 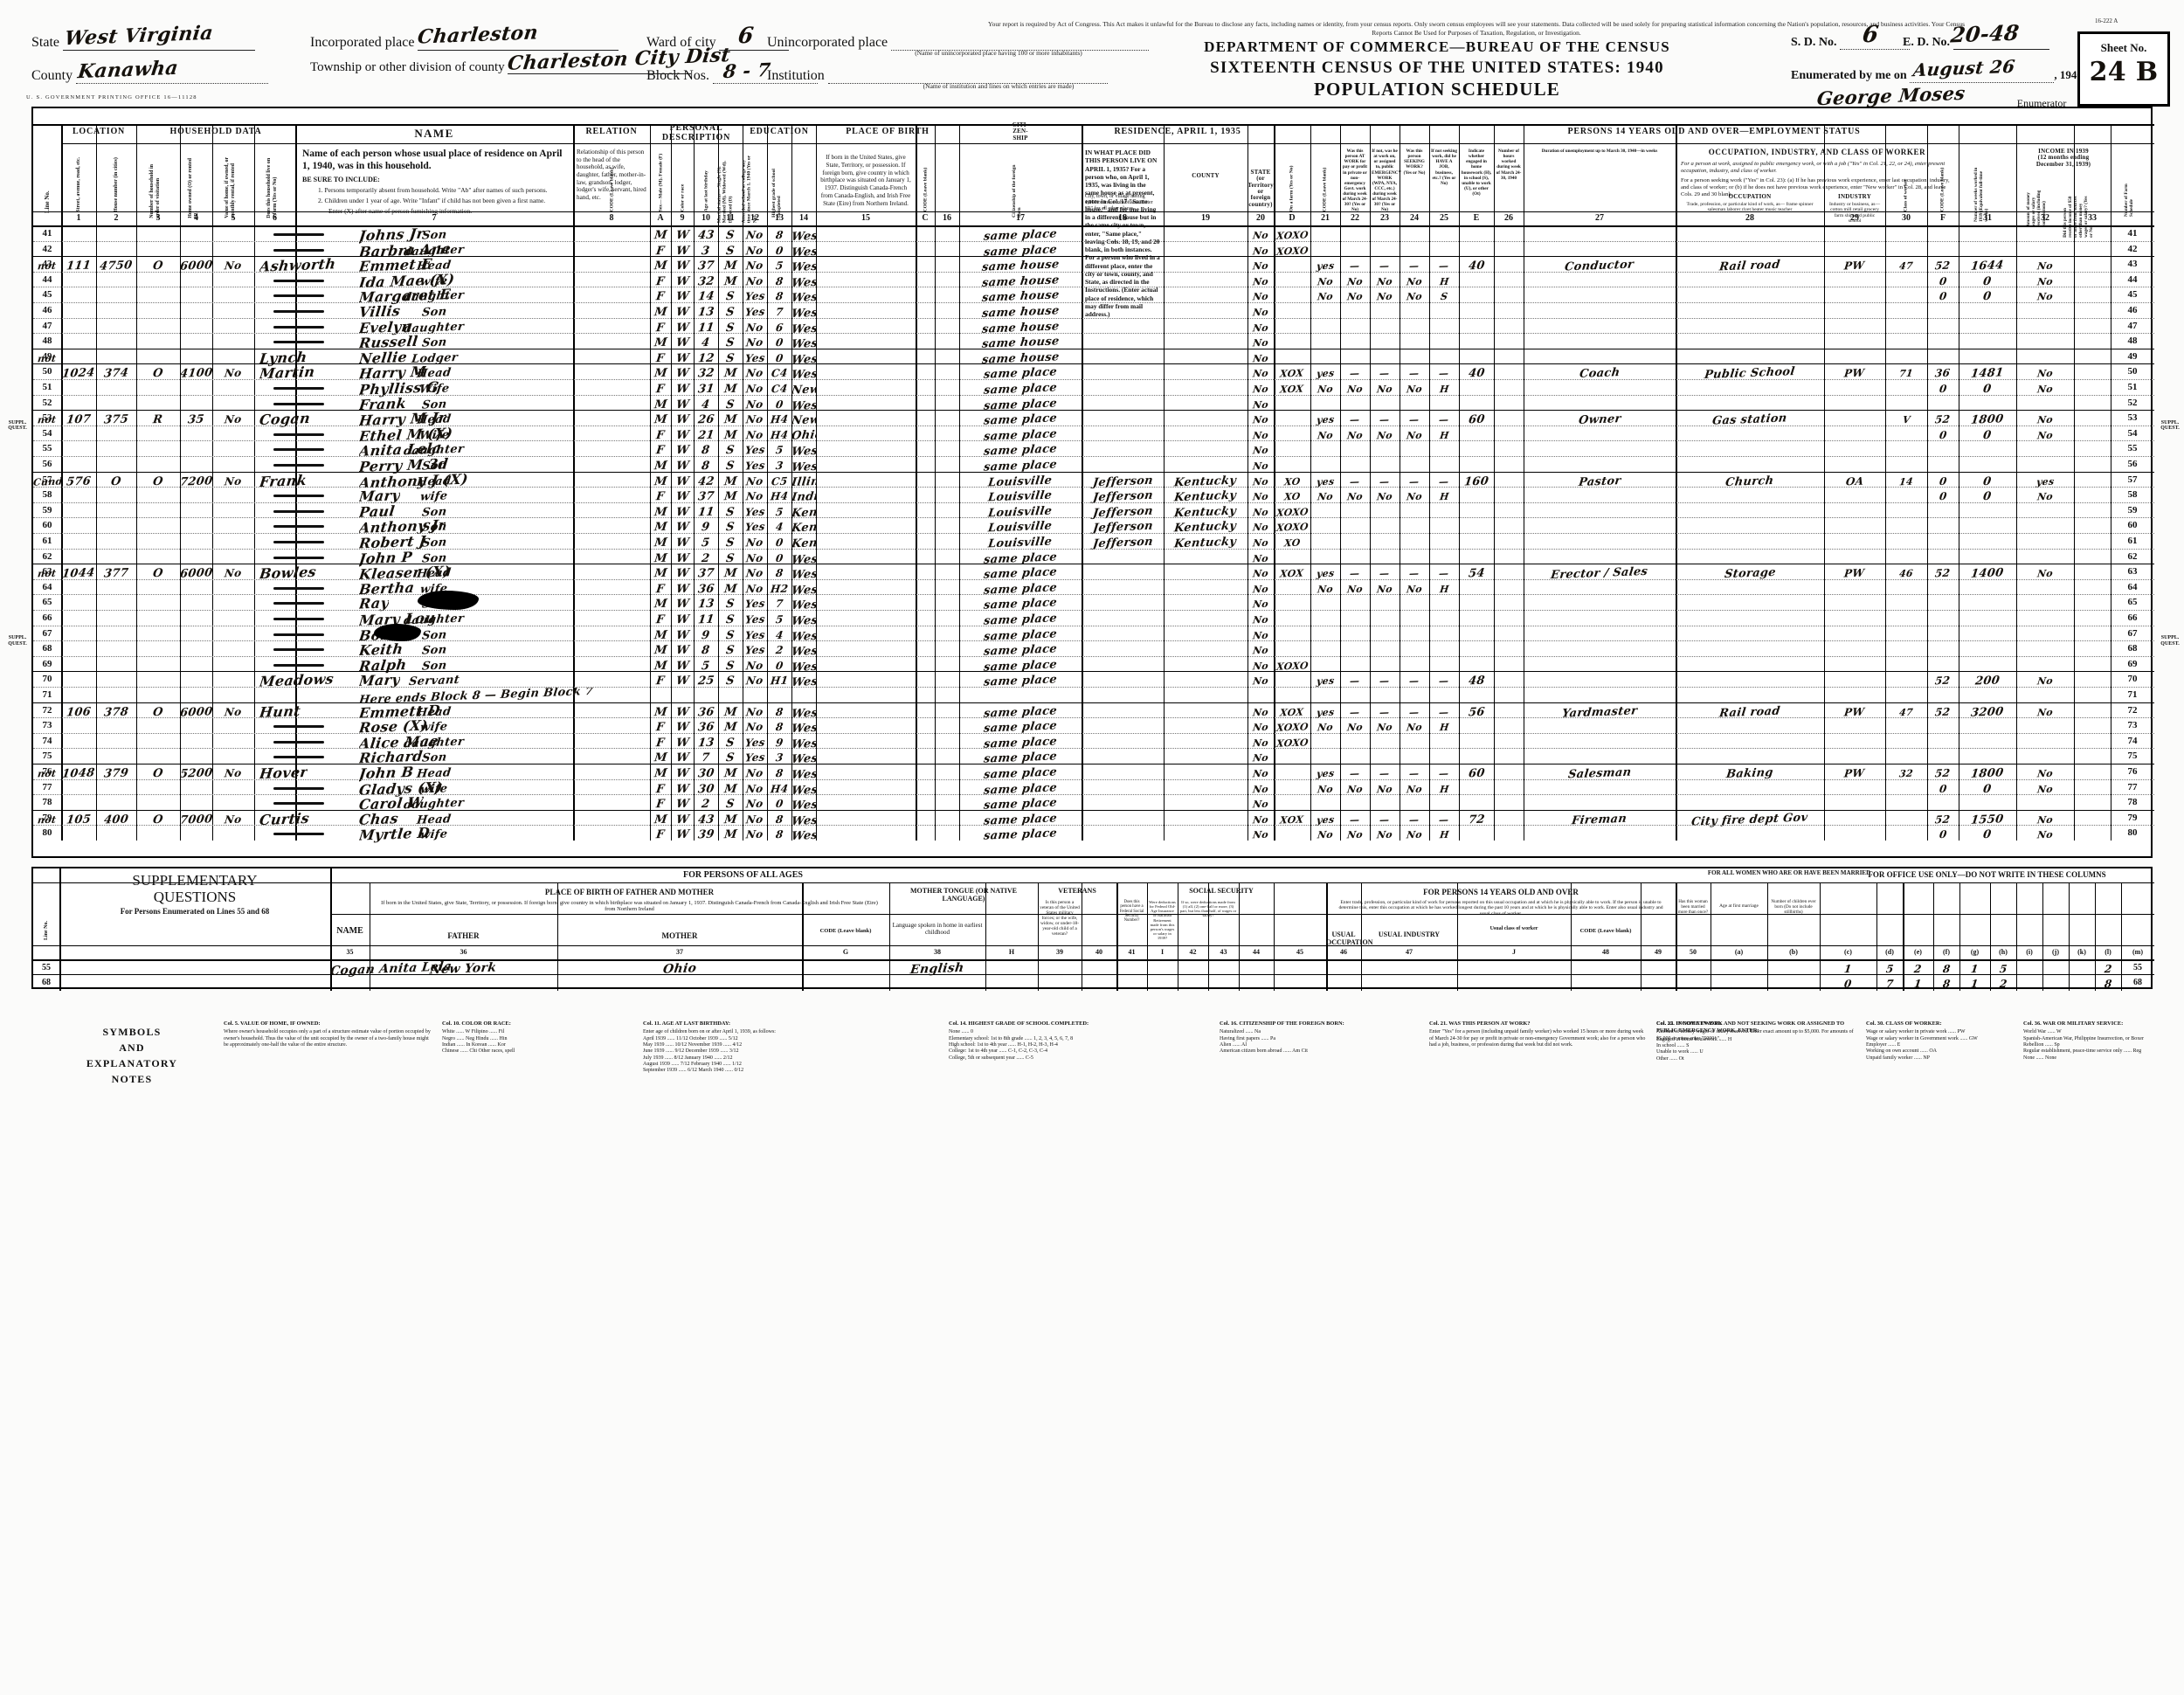 I want to click on cell-grade: 8, so click(x=779, y=834).